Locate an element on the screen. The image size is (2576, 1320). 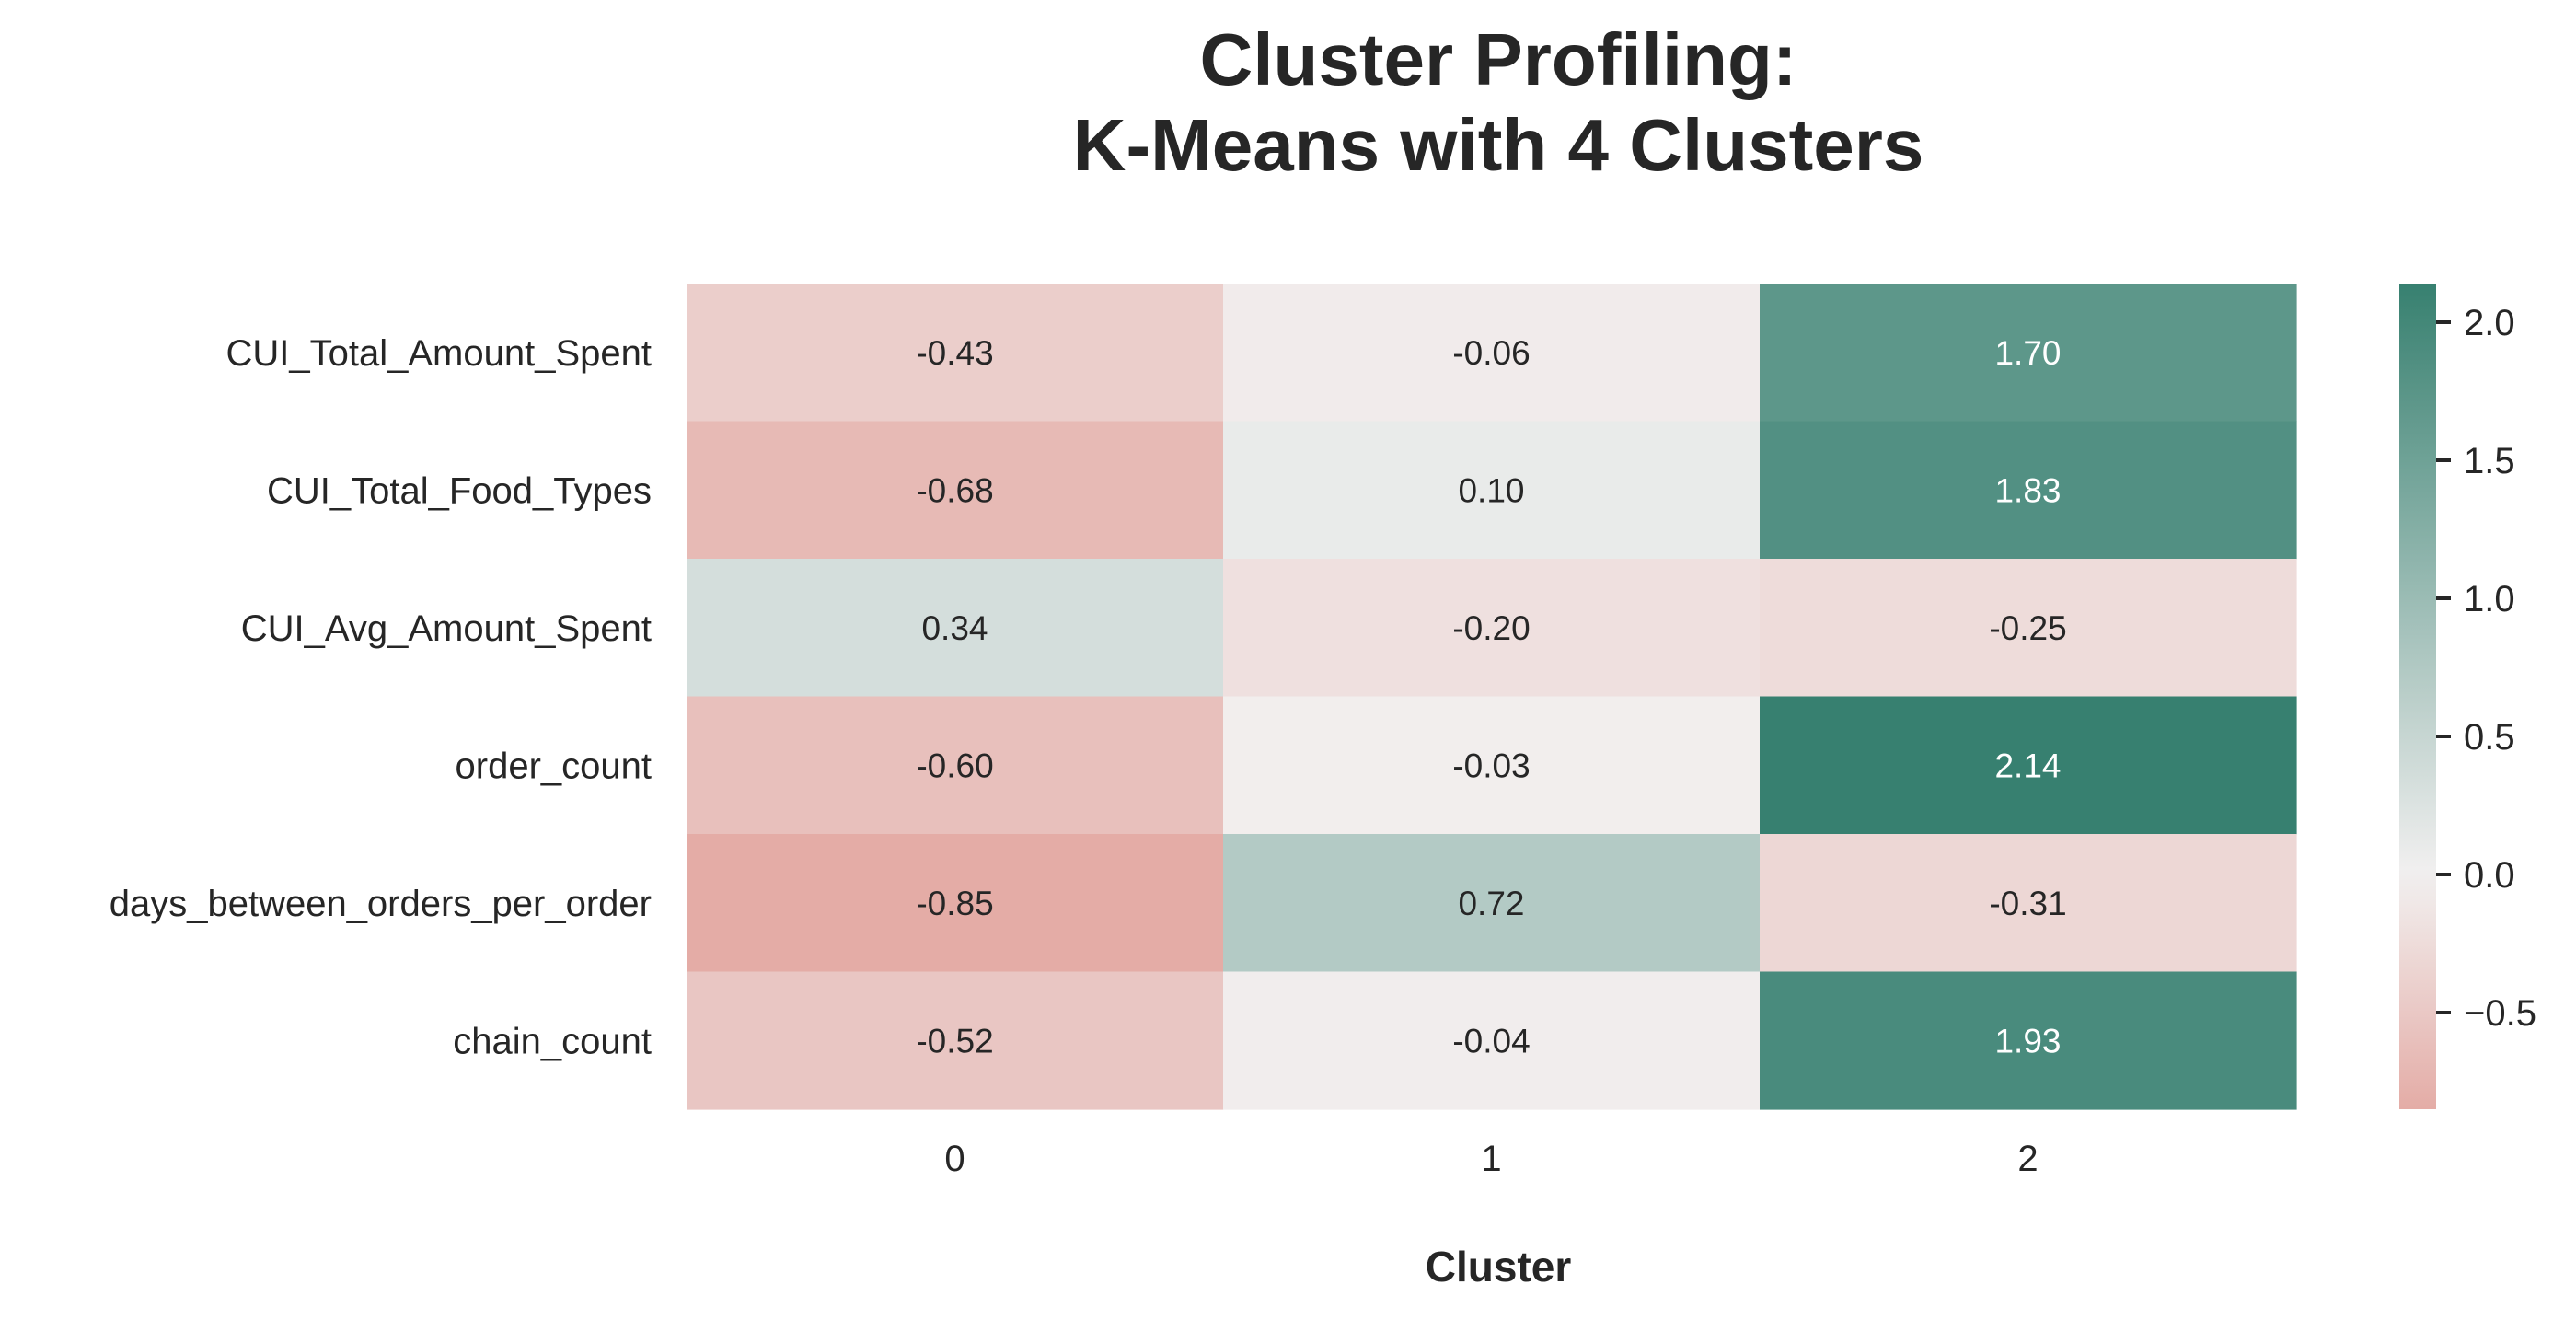
y-tick-label: CUI_Avg_Amount_Spent is located at coordinates (446, 628).